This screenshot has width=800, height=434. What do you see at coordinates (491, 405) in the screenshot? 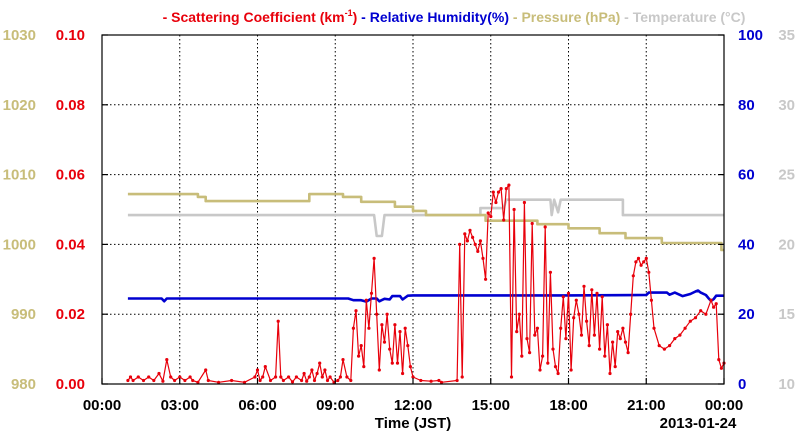
I see `x-tick-label: 15:00` at bounding box center [491, 405].